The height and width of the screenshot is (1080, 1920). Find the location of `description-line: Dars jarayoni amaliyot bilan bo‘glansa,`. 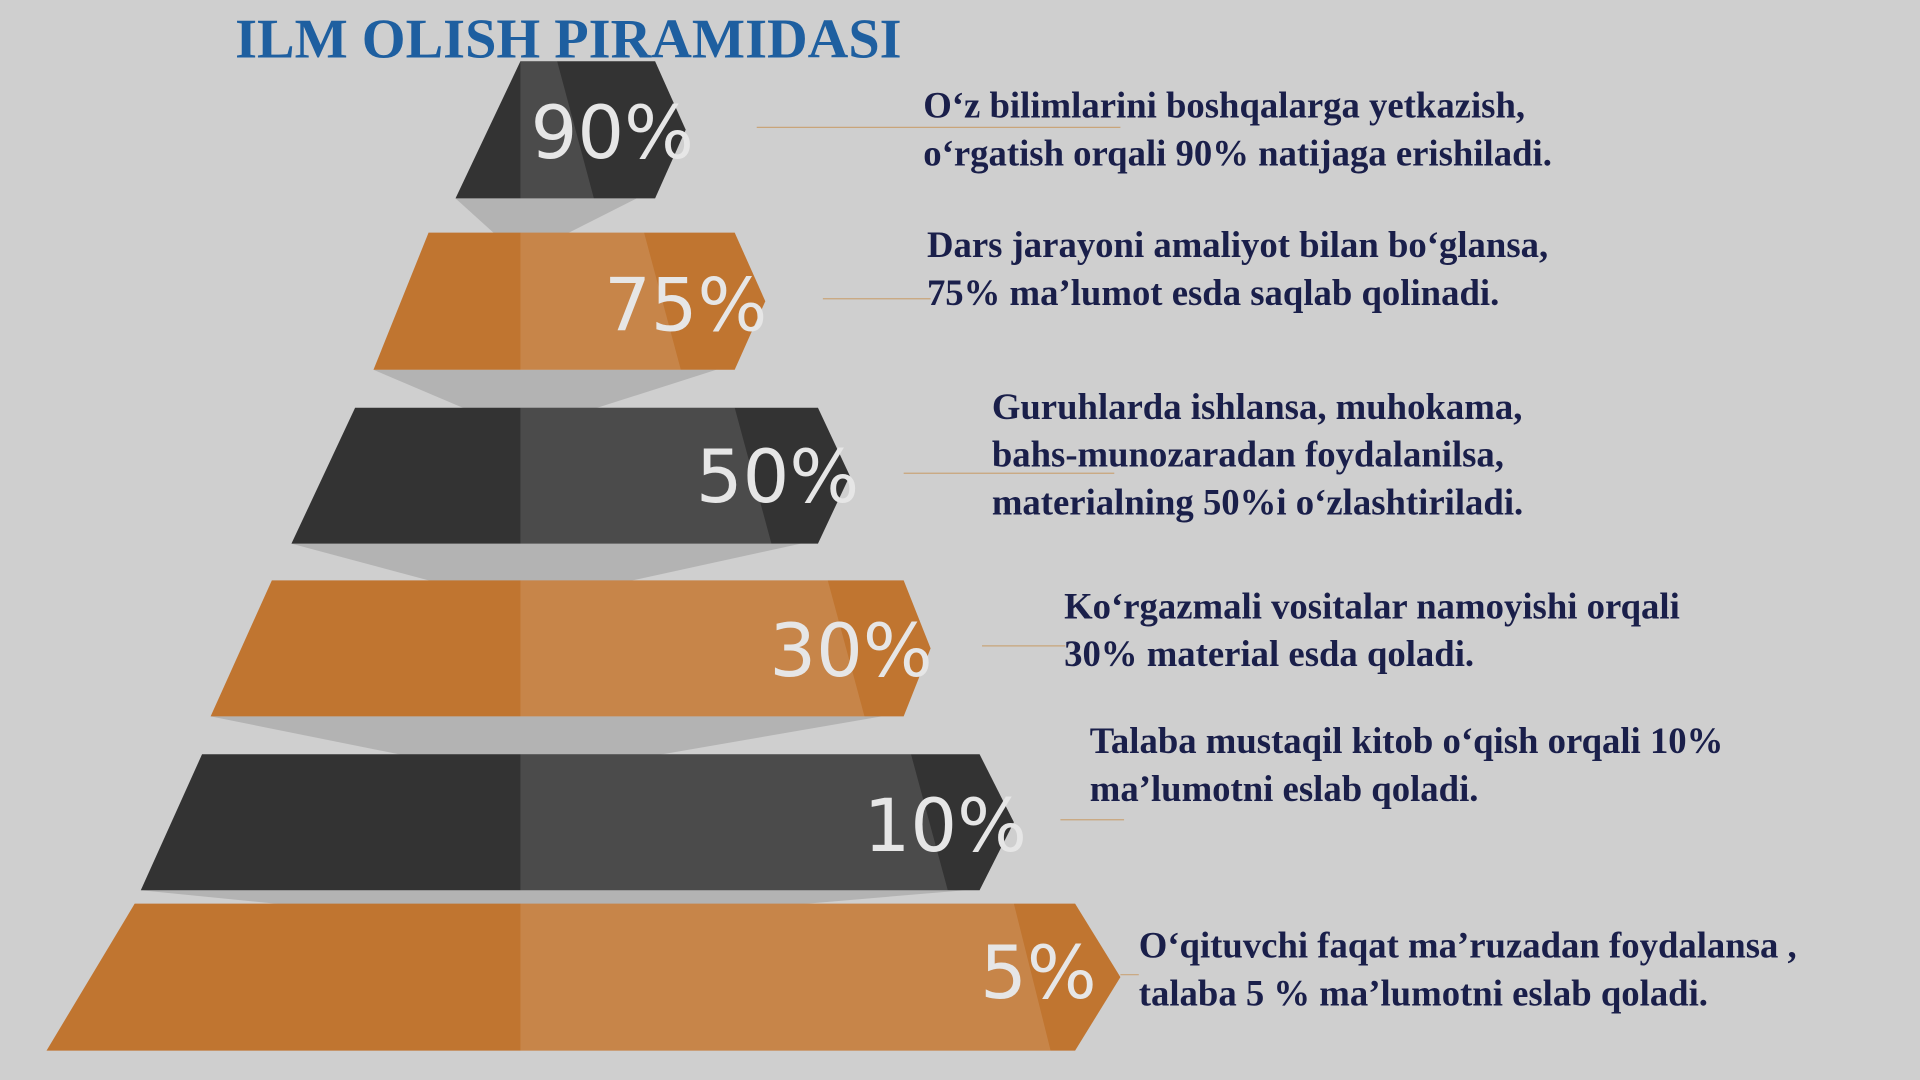

description-line: Dars jarayoni amaliyot bilan bo‘glansa, is located at coordinates (1237, 244).